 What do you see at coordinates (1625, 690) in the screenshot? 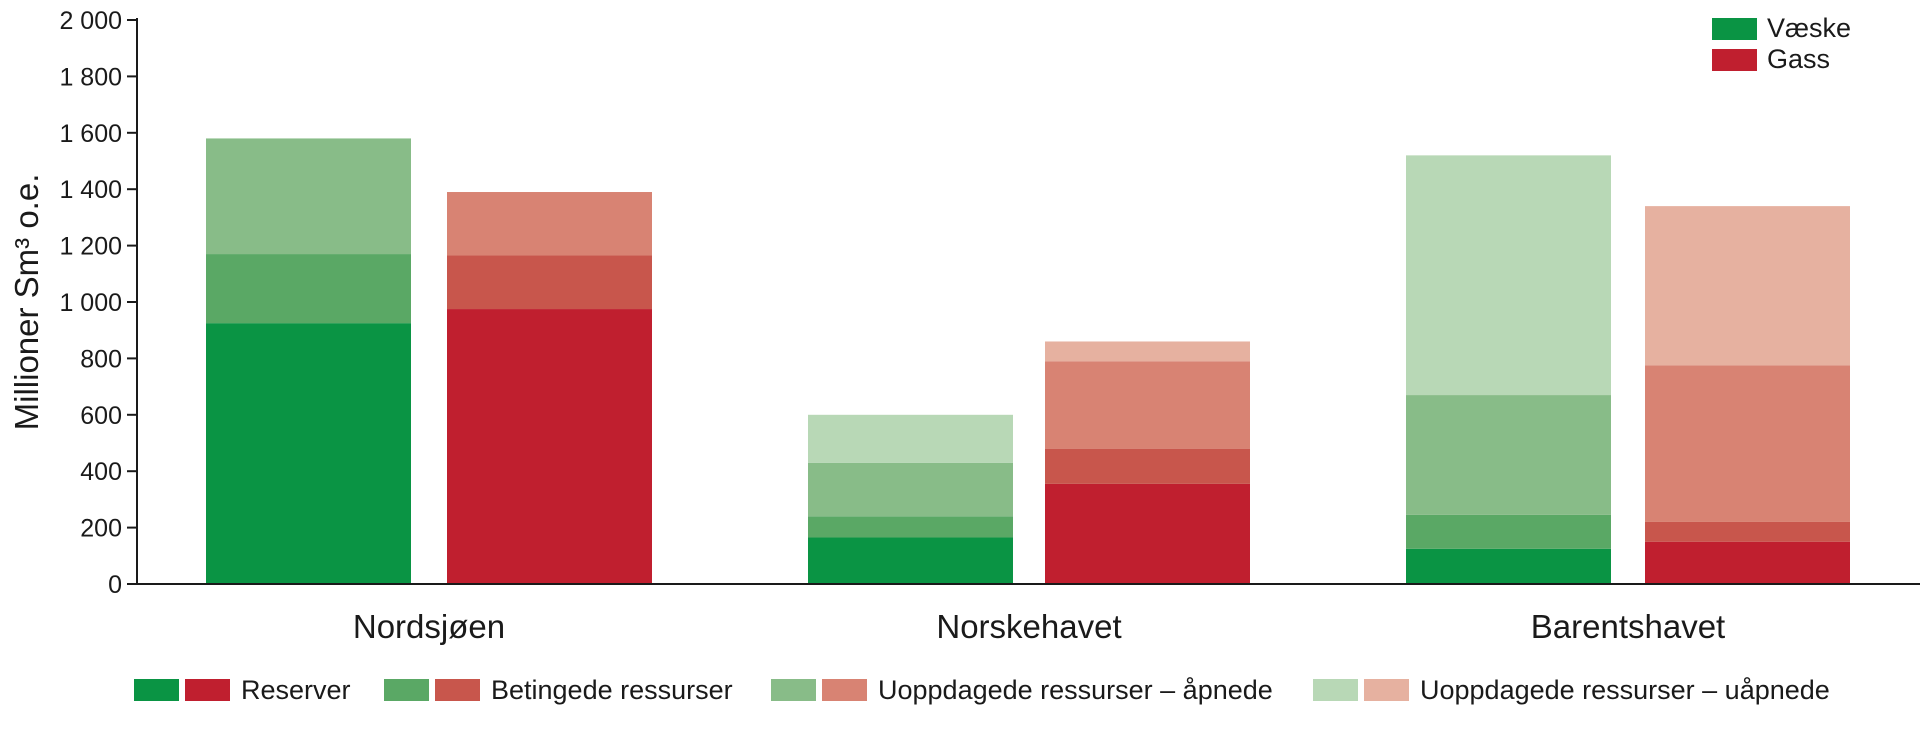
I see `legend-level-label: Uoppdagede ressurser – uåpnede` at bounding box center [1625, 690].